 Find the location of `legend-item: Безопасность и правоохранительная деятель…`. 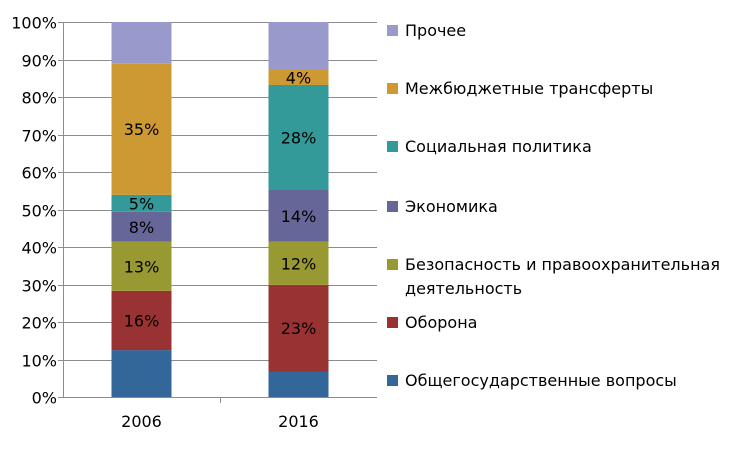

legend-item: Безопасность и правоохранительная деятель… is located at coordinates (553, 276).